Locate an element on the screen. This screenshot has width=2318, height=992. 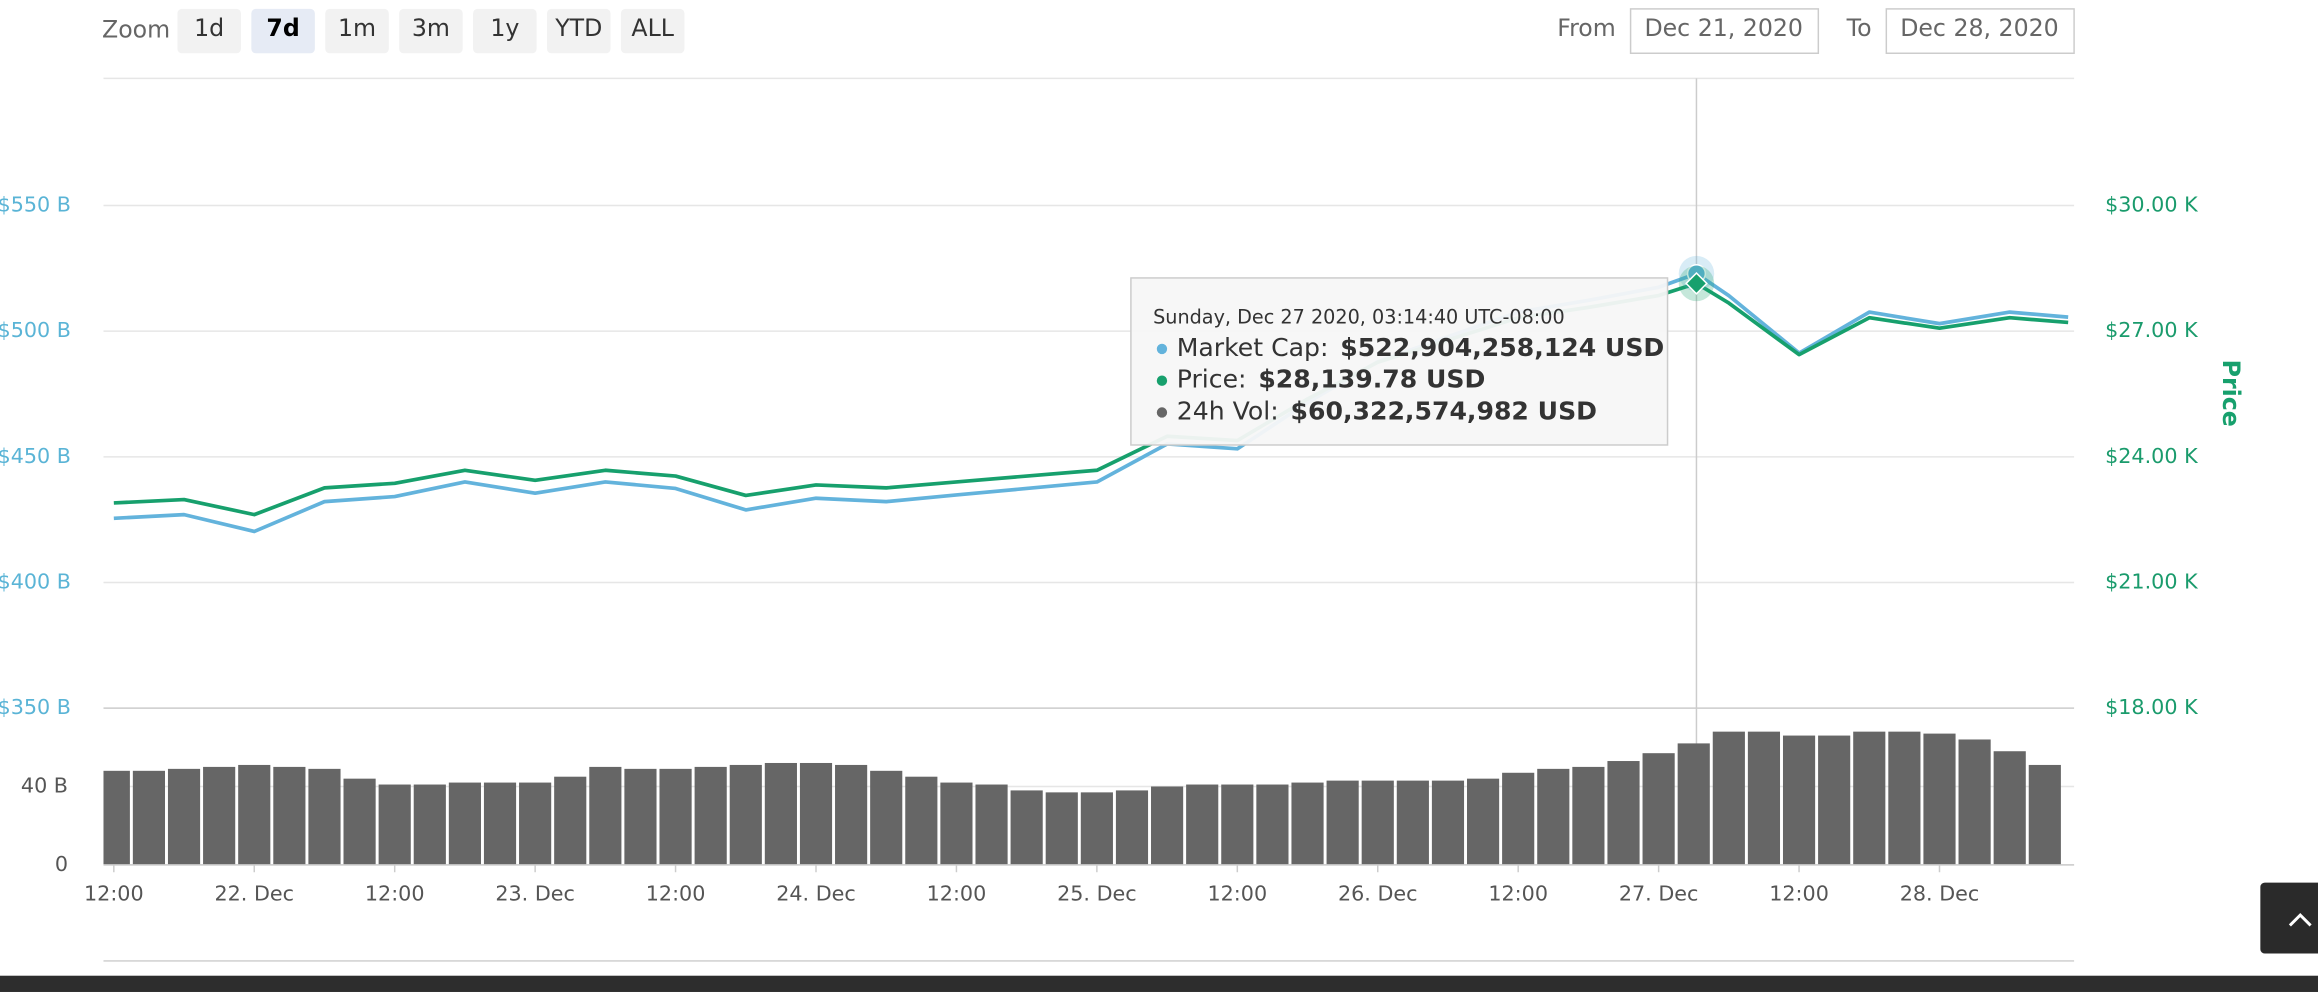
tooltip-item-label: Market Cap: is located at coordinates (1253, 347).